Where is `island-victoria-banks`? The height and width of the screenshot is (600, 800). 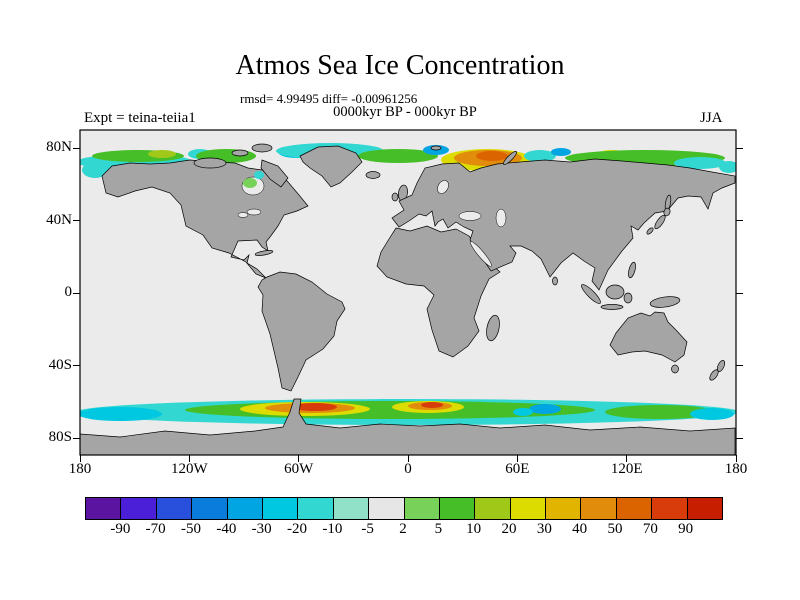
island-victoria-banks is located at coordinates (210, 163).